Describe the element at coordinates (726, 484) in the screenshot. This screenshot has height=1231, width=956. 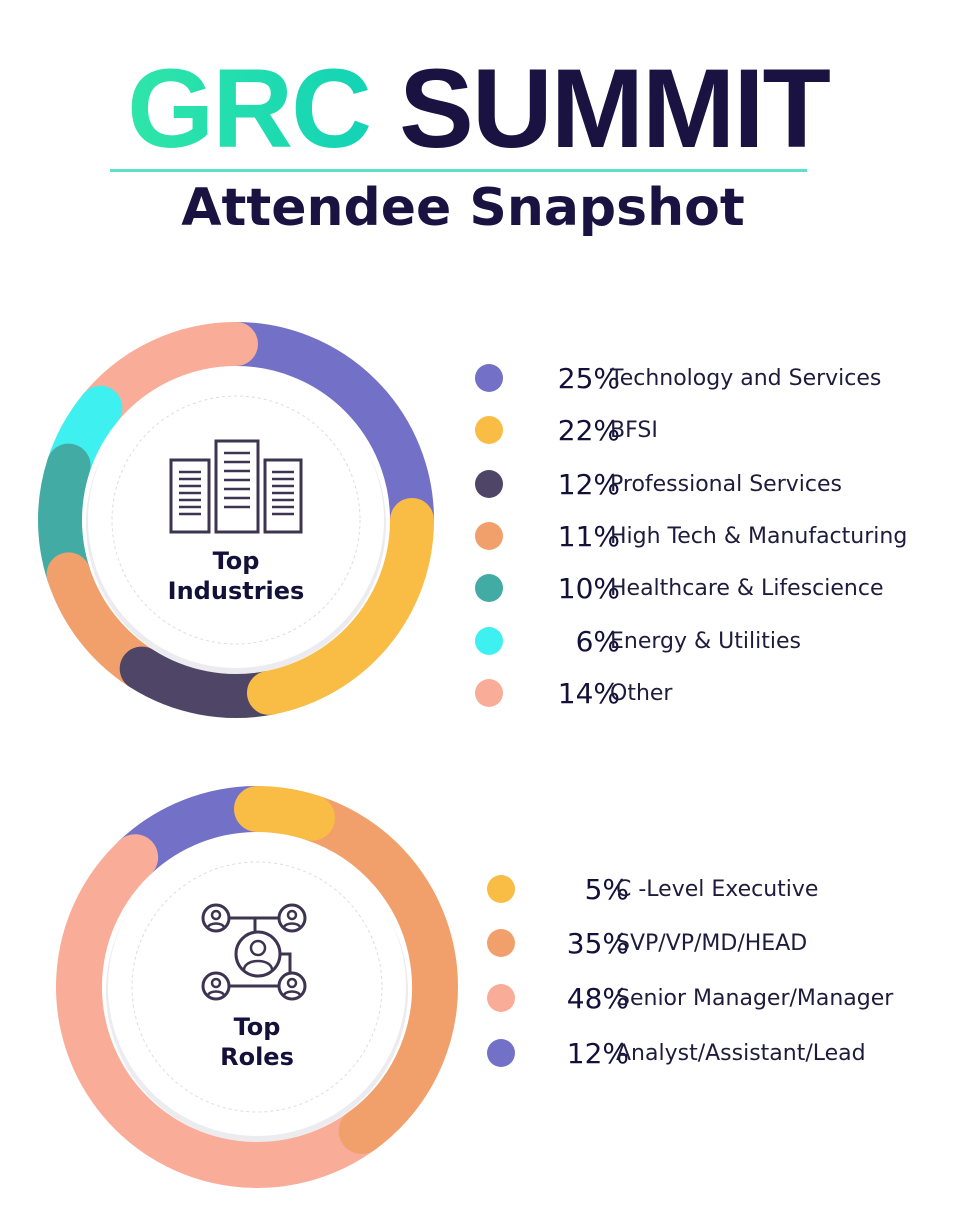
I see `legend-label: Professional Services` at that location.